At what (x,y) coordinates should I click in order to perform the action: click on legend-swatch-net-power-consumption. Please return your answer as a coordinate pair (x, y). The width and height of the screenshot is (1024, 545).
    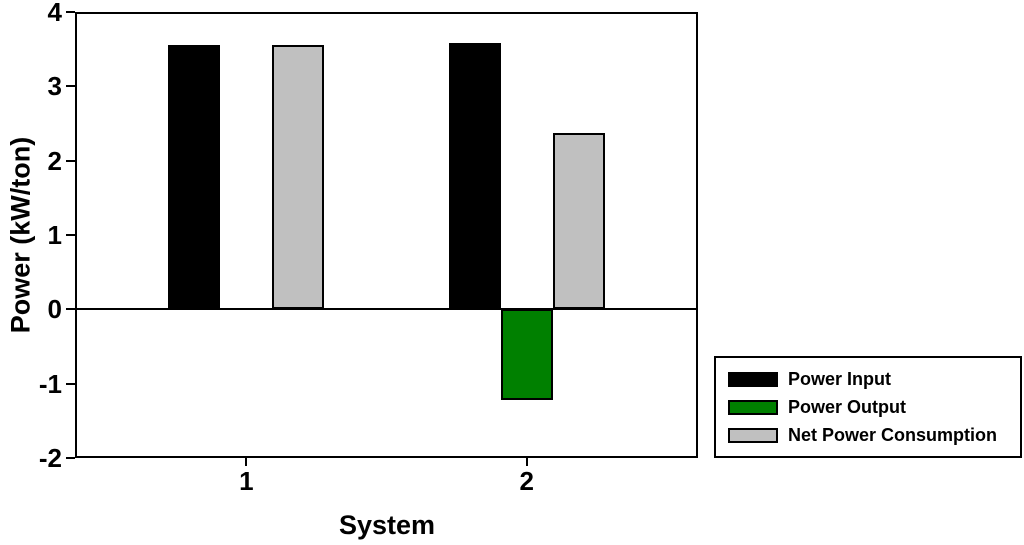
    Looking at the image, I should click on (753, 435).